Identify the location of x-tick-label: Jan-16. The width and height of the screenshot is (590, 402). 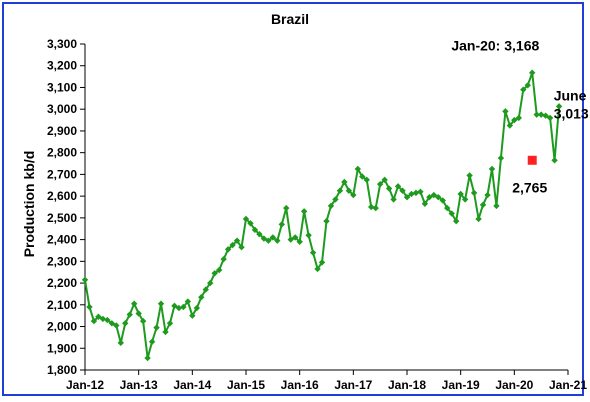
(300, 385).